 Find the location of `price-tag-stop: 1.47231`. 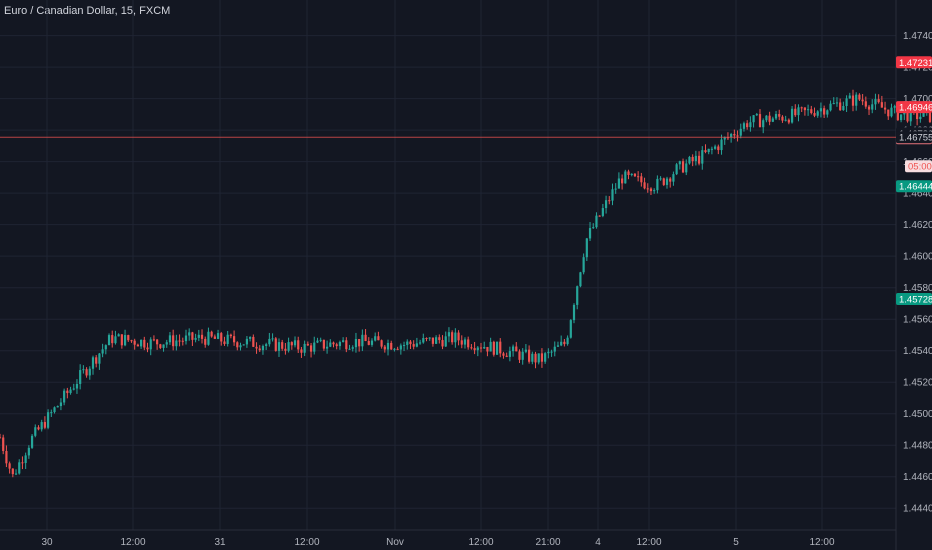

price-tag-stop: 1.47231 is located at coordinates (915, 63).